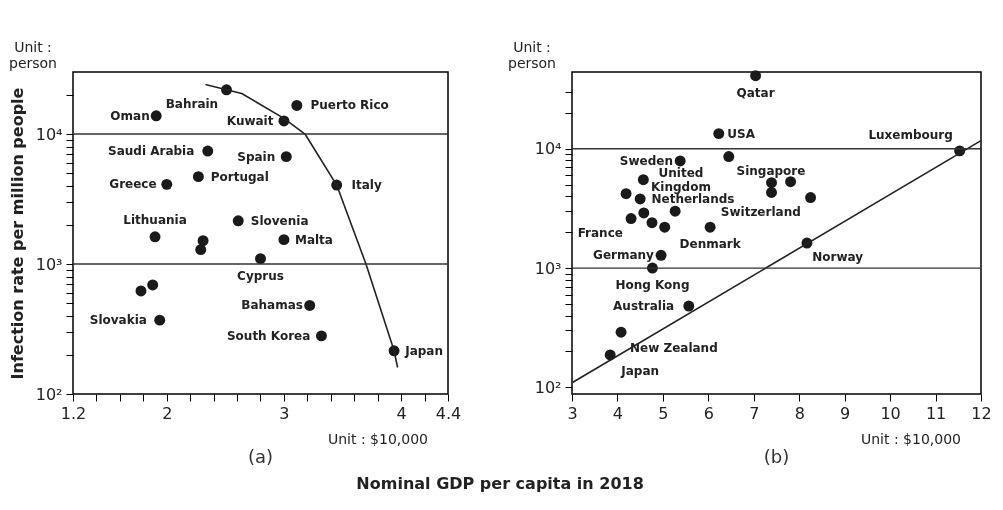  What do you see at coordinates (366, 185) in the screenshot?
I see `annotation: Italy` at bounding box center [366, 185].